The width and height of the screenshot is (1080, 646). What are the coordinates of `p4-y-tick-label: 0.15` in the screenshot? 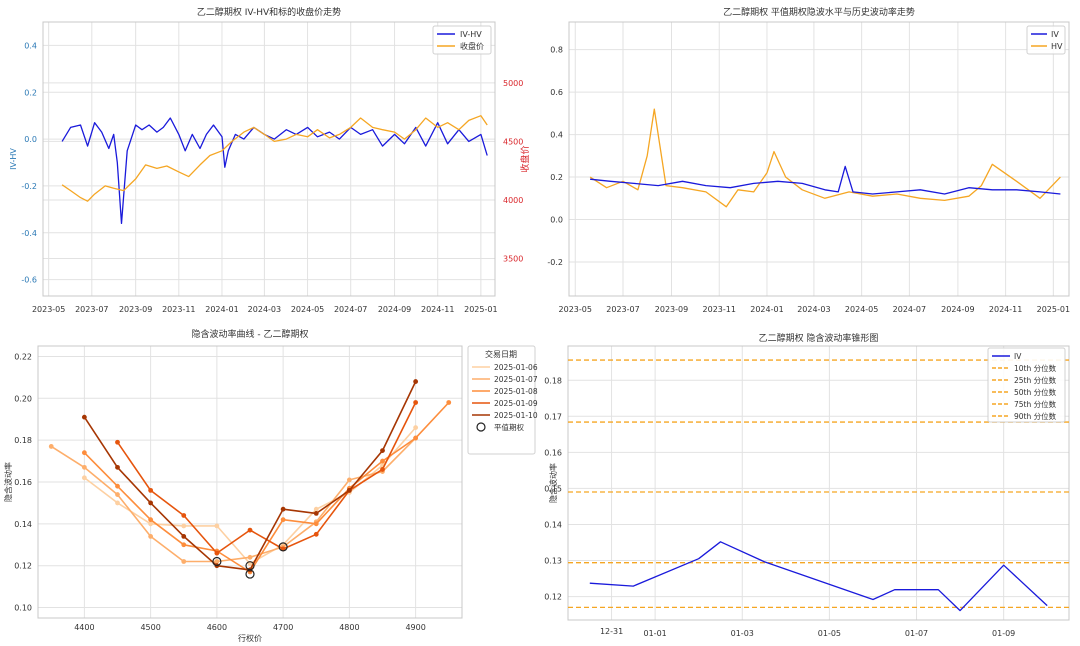 It's located at (553, 488).